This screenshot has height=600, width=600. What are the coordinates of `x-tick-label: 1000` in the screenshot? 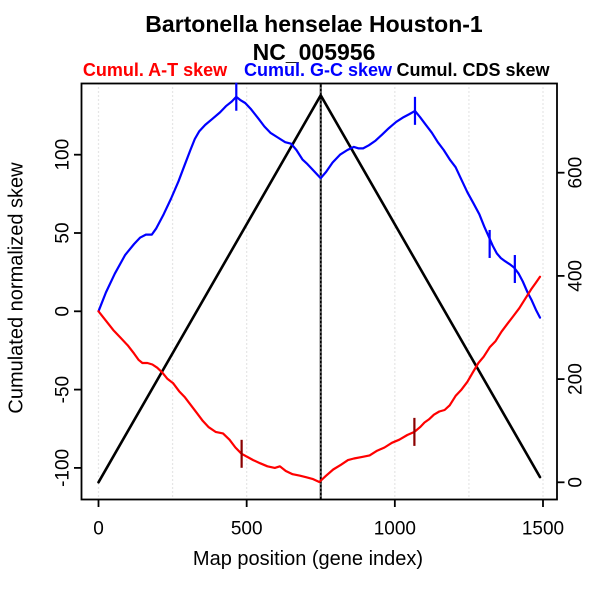 It's located at (395, 529).